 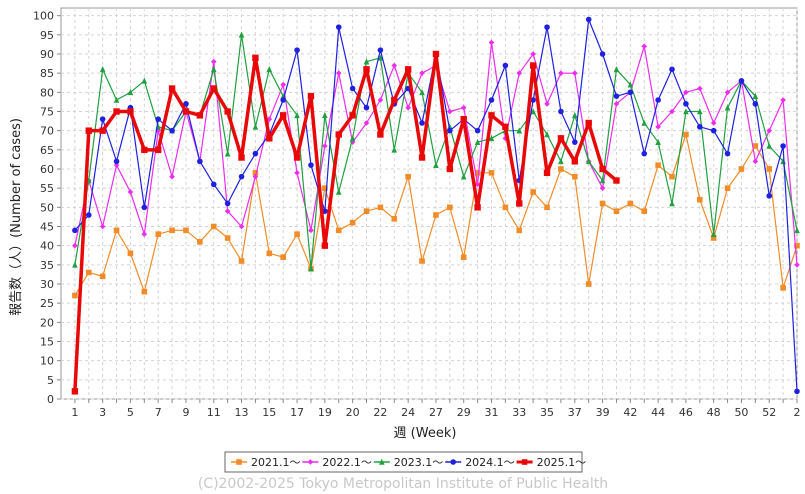 What do you see at coordinates (519, 412) in the screenshot?
I see `x-tick-label: 33` at bounding box center [519, 412].